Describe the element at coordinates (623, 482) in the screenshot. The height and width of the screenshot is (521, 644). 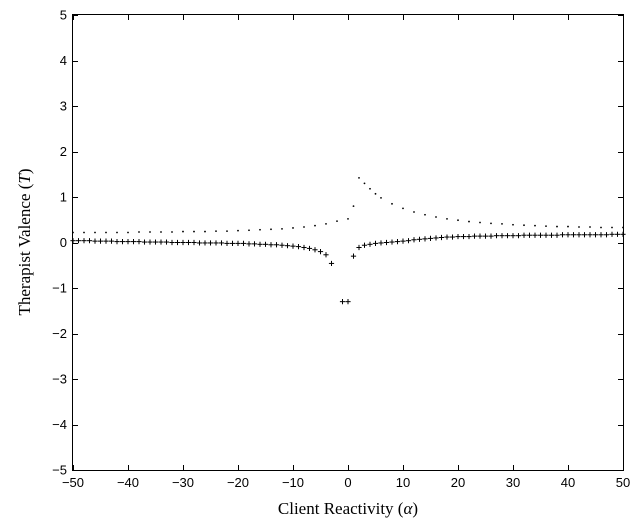
I see `x-tick-label: 50` at that location.